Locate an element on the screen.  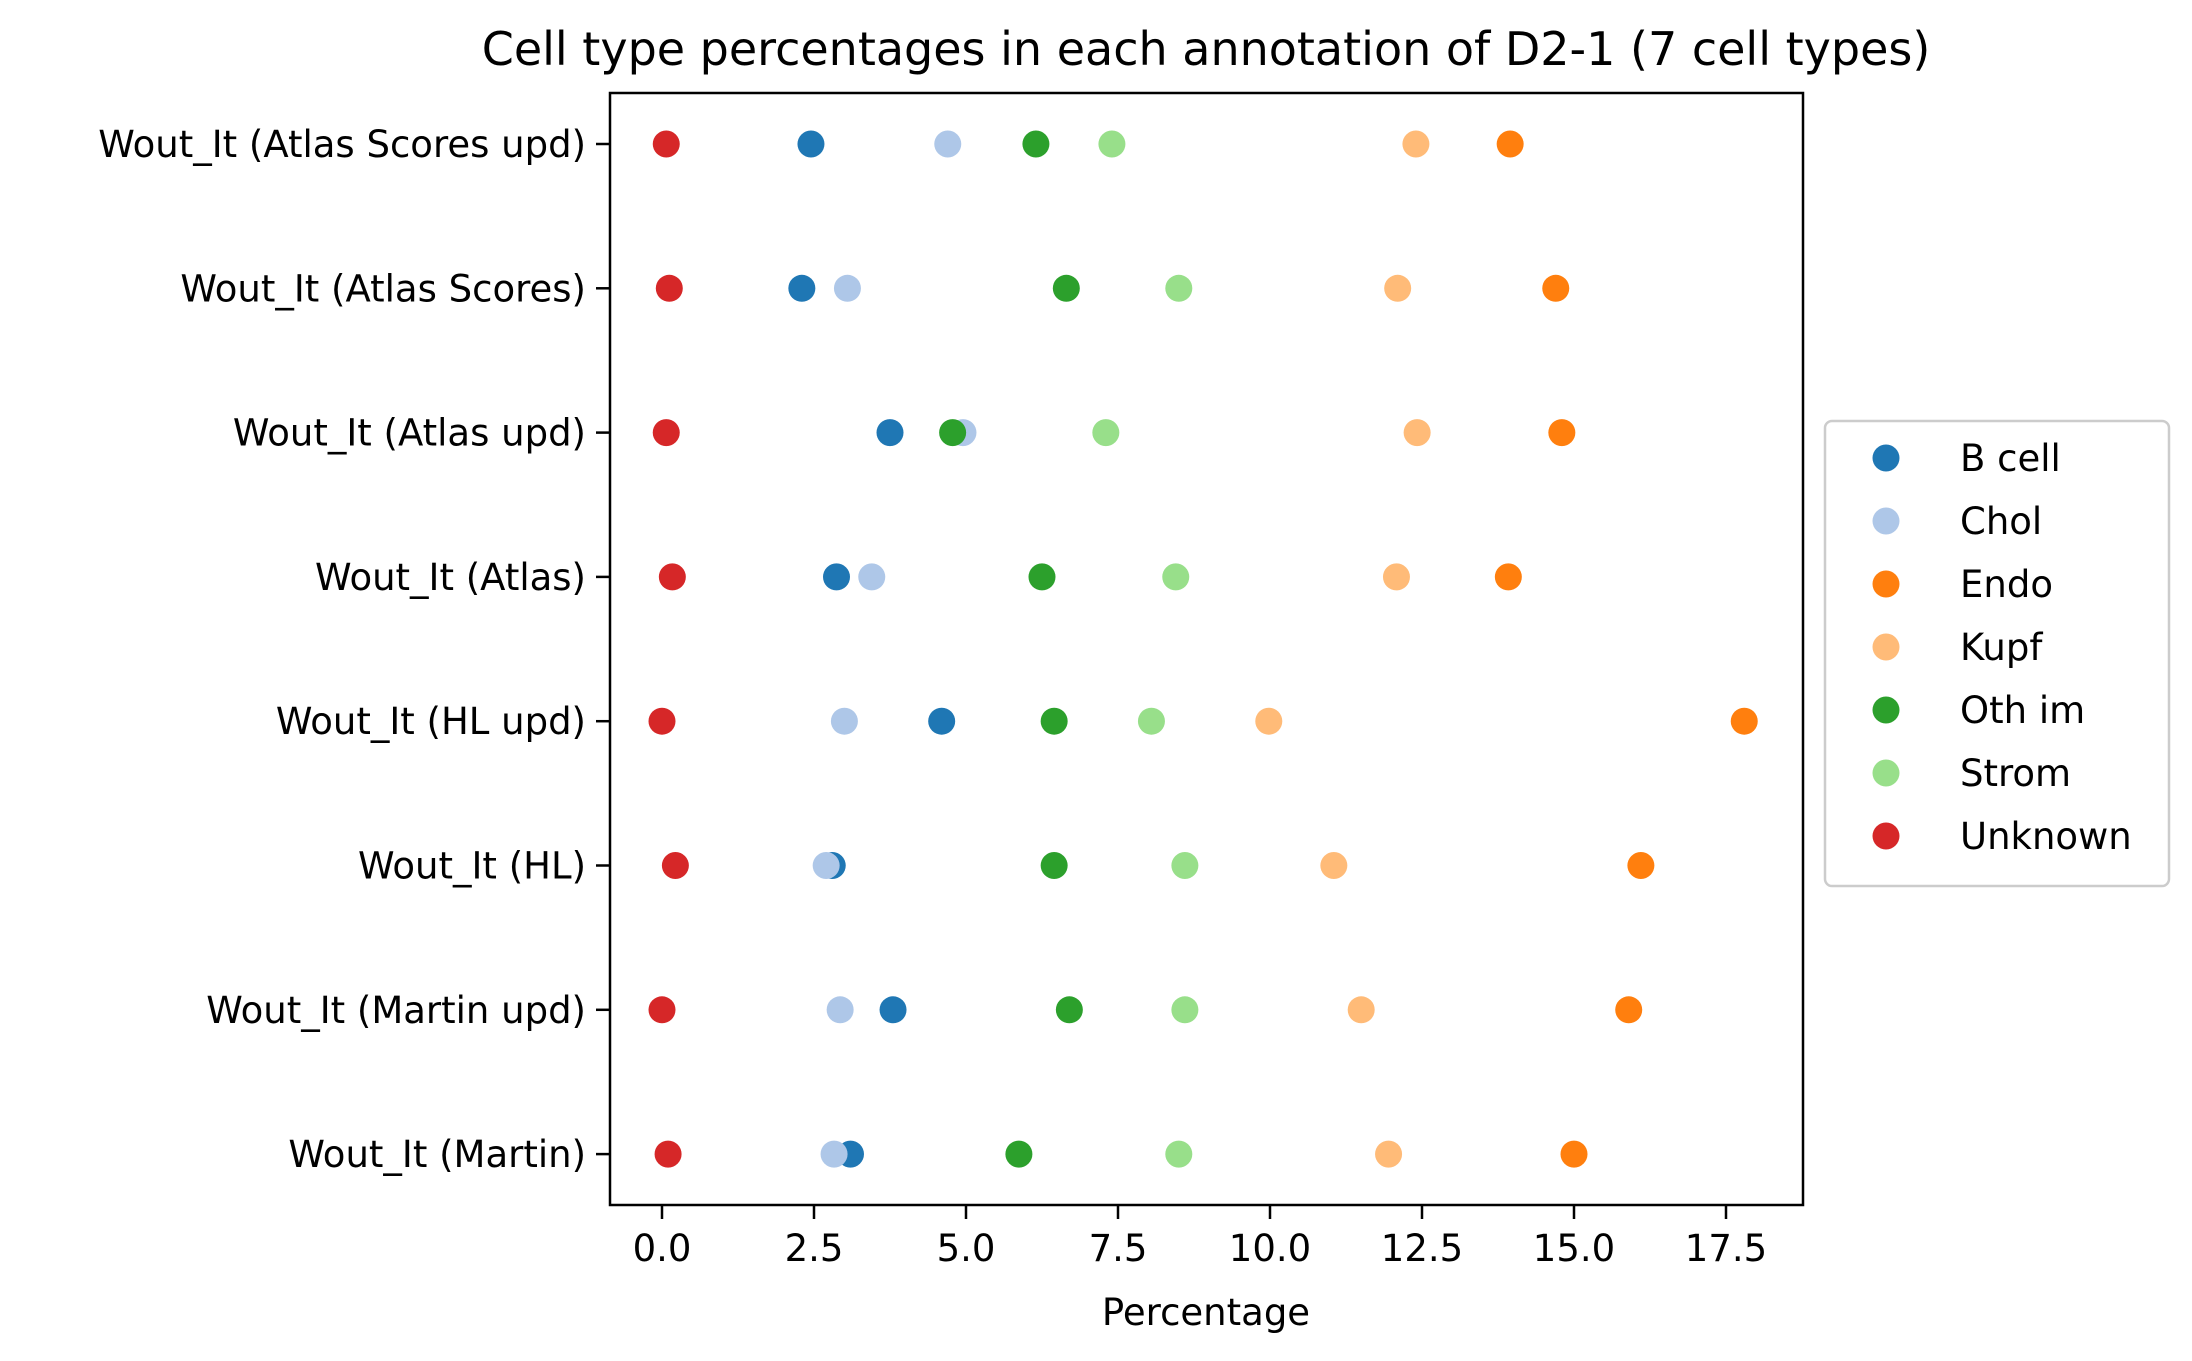
legend-label: Kupf is located at coordinates (2001, 647).